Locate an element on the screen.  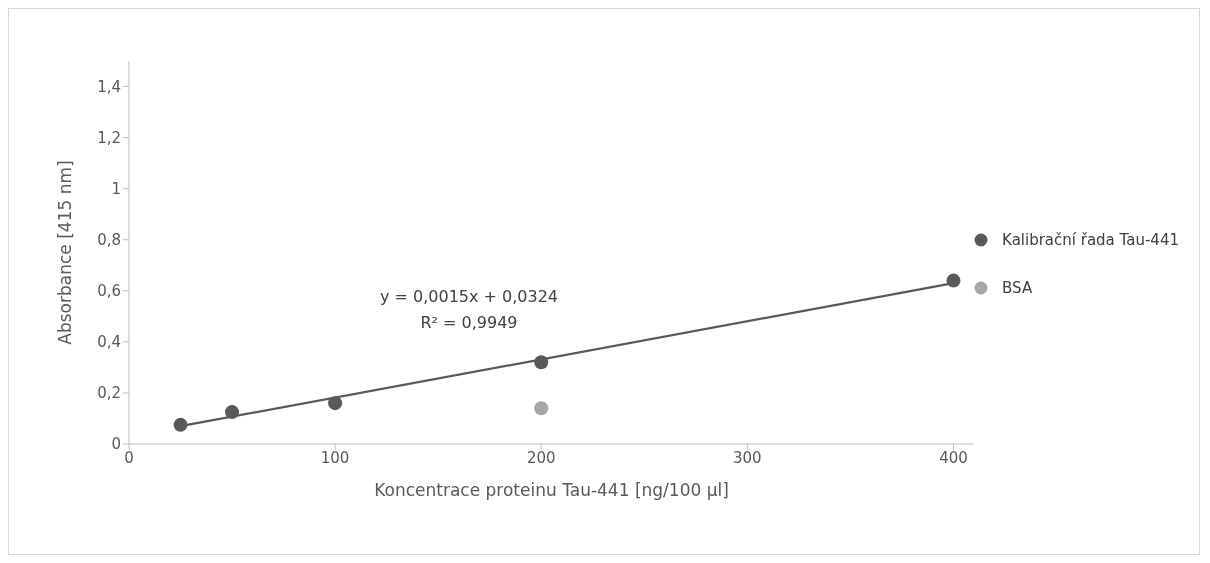
y-tick-label: 0,6 is located at coordinates (109, 291).